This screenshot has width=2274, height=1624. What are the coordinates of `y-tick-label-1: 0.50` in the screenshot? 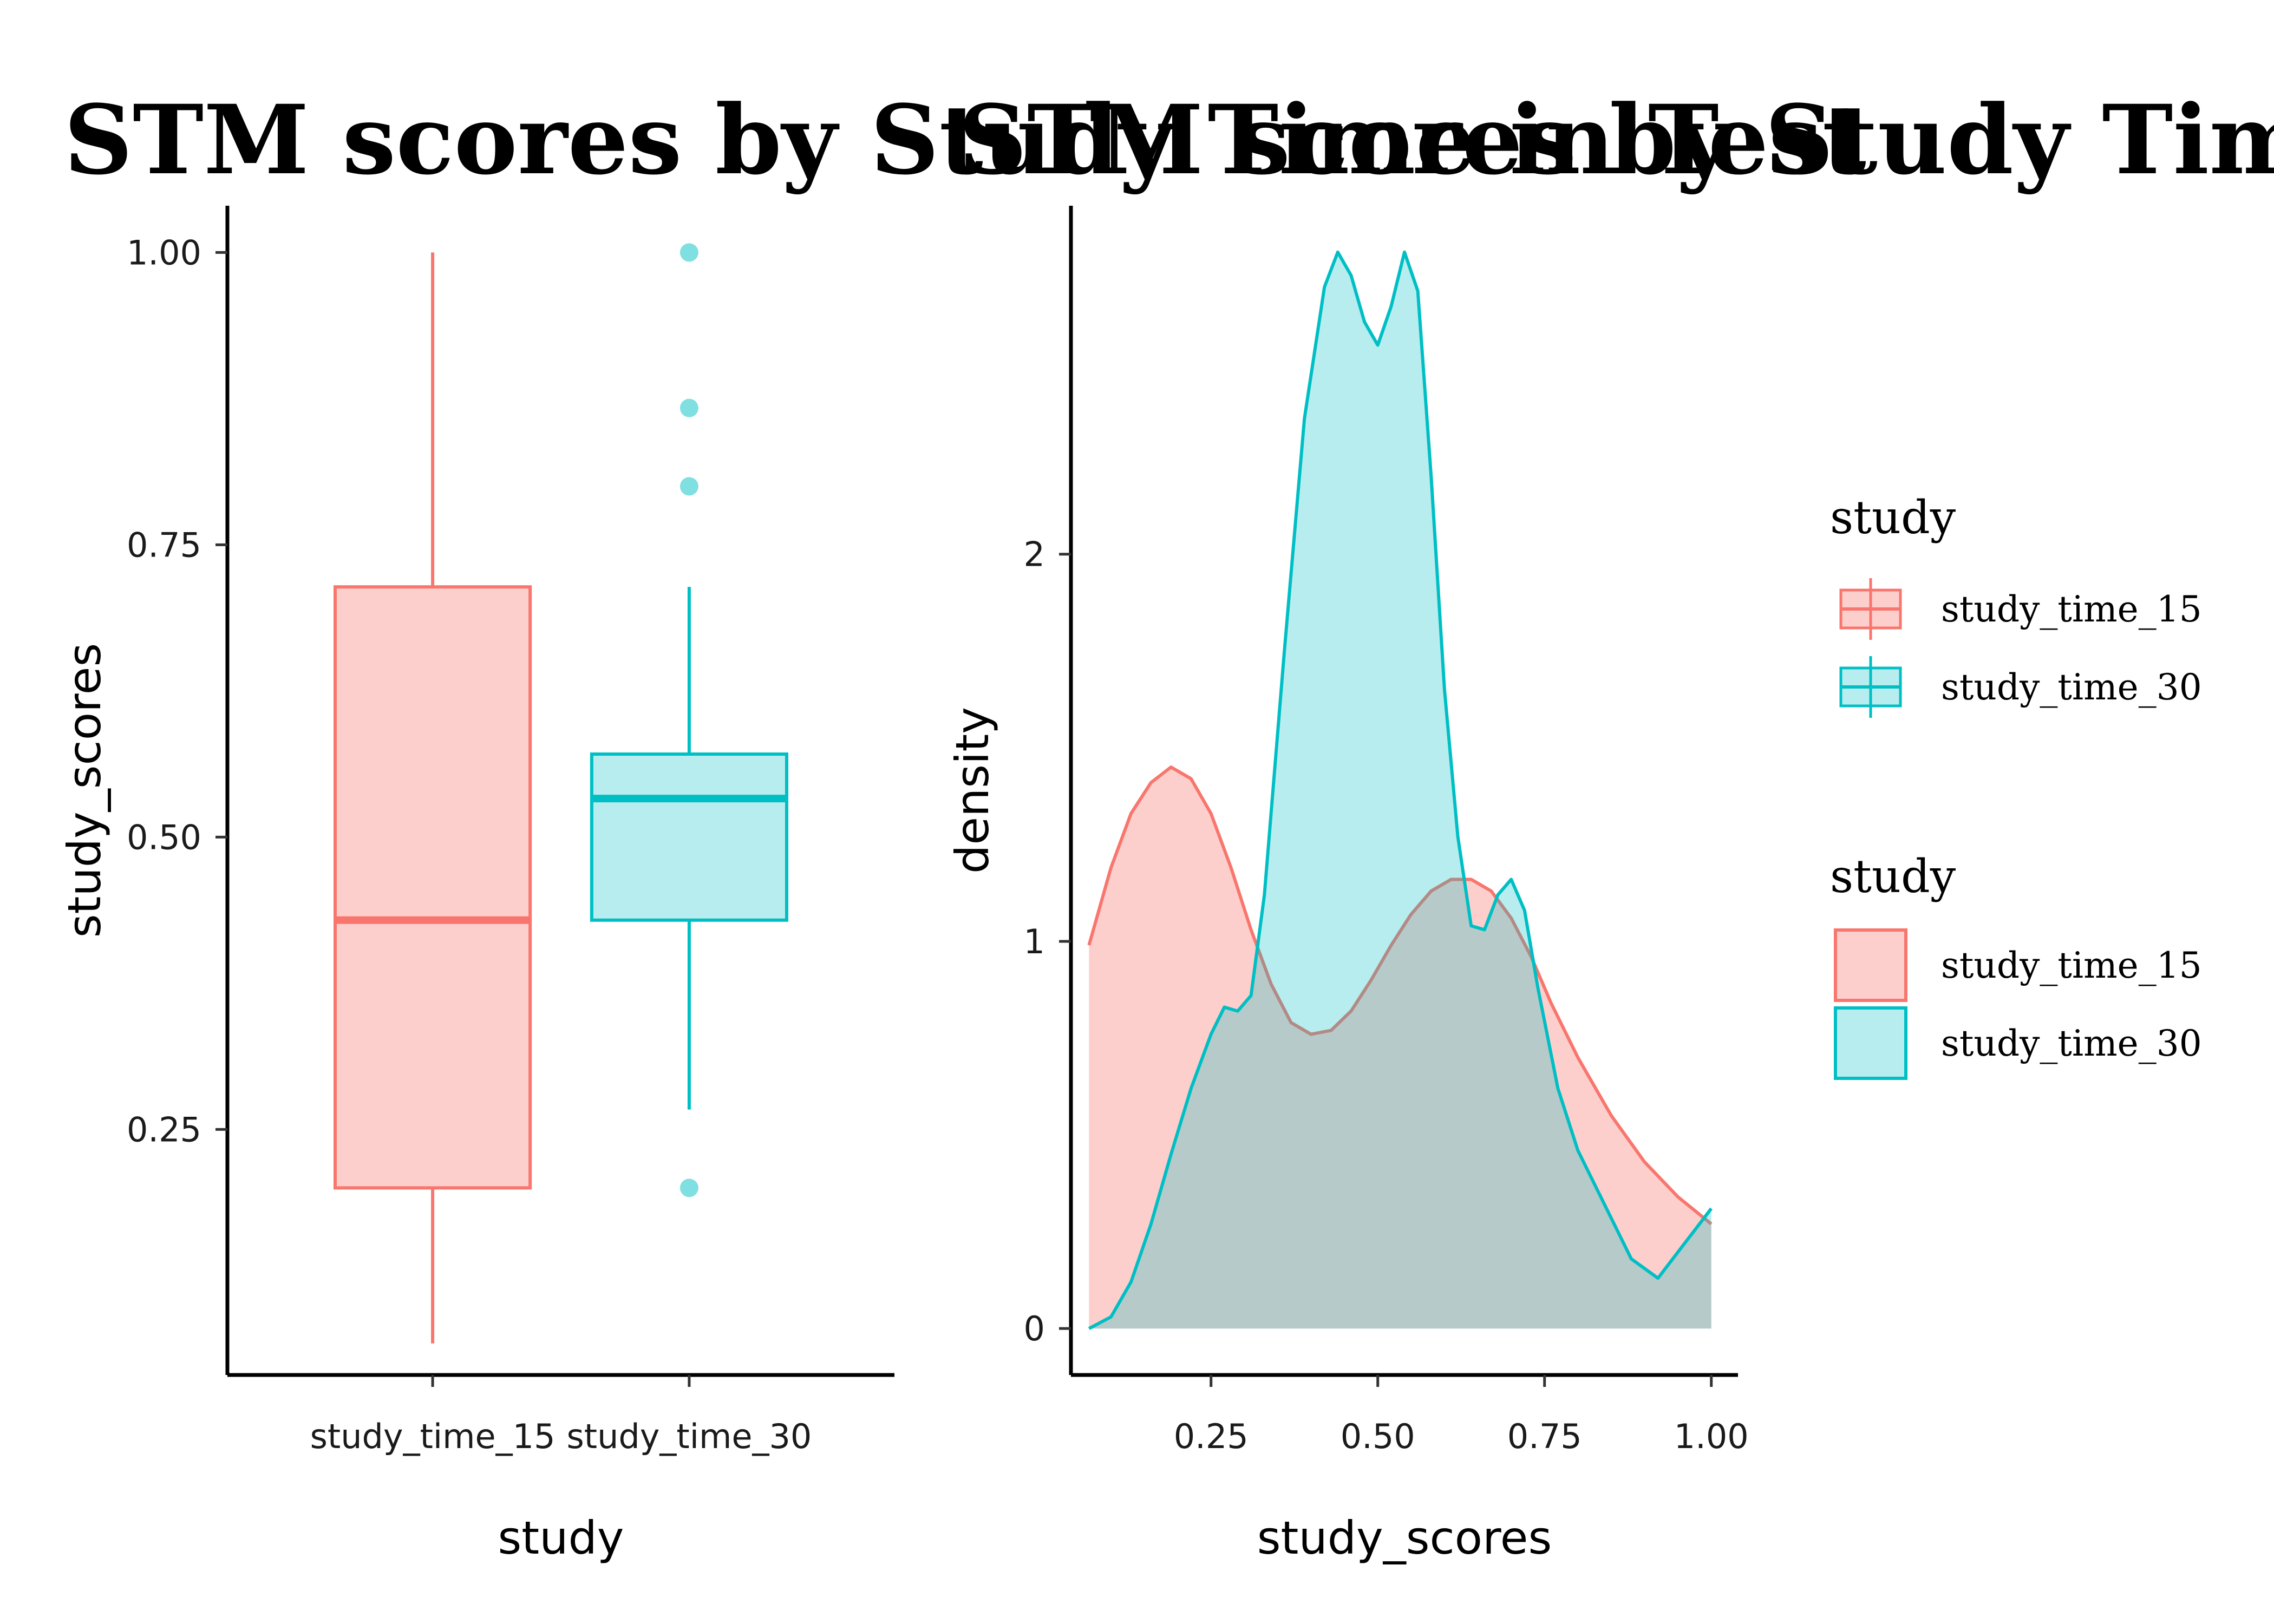 It's located at (164, 837).